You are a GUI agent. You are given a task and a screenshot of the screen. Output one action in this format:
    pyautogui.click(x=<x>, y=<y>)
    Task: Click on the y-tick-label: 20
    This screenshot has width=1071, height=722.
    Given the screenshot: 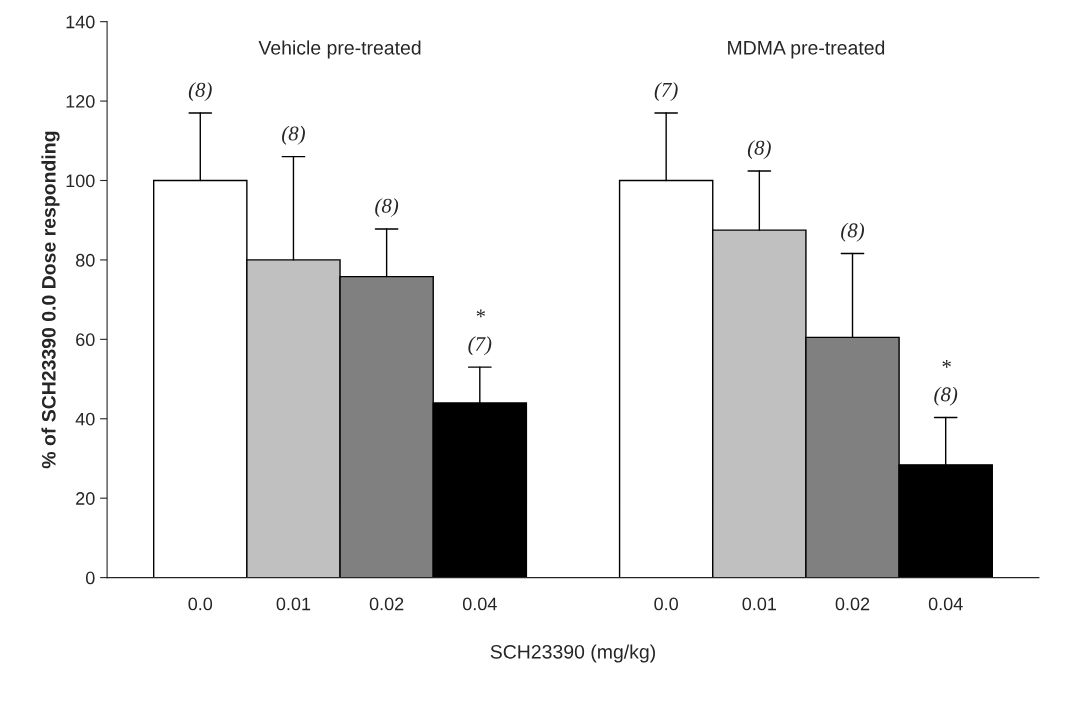 What is the action you would take?
    pyautogui.click(x=85, y=498)
    